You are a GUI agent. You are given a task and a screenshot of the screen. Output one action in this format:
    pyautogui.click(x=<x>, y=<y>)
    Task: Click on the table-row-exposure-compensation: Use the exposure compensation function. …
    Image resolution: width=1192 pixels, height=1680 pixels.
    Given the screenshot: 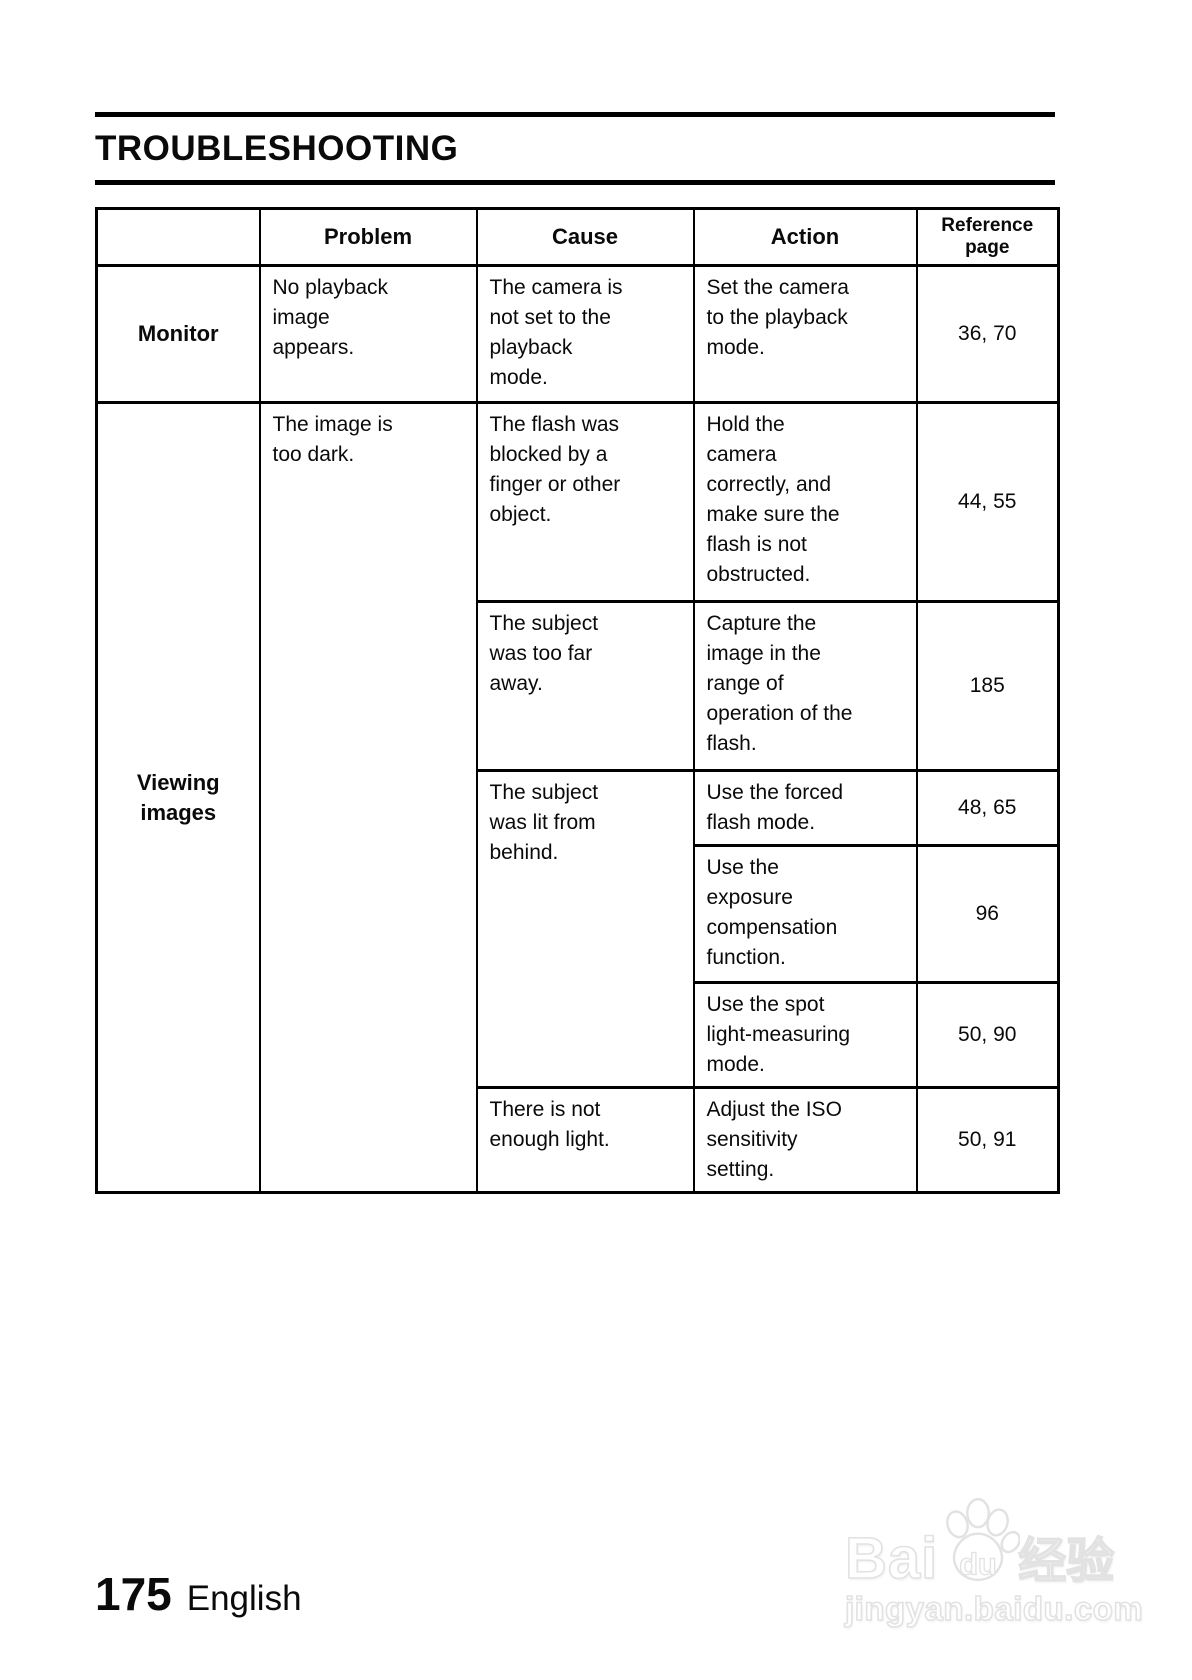 What is the action you would take?
    pyautogui.click(x=578, y=914)
    